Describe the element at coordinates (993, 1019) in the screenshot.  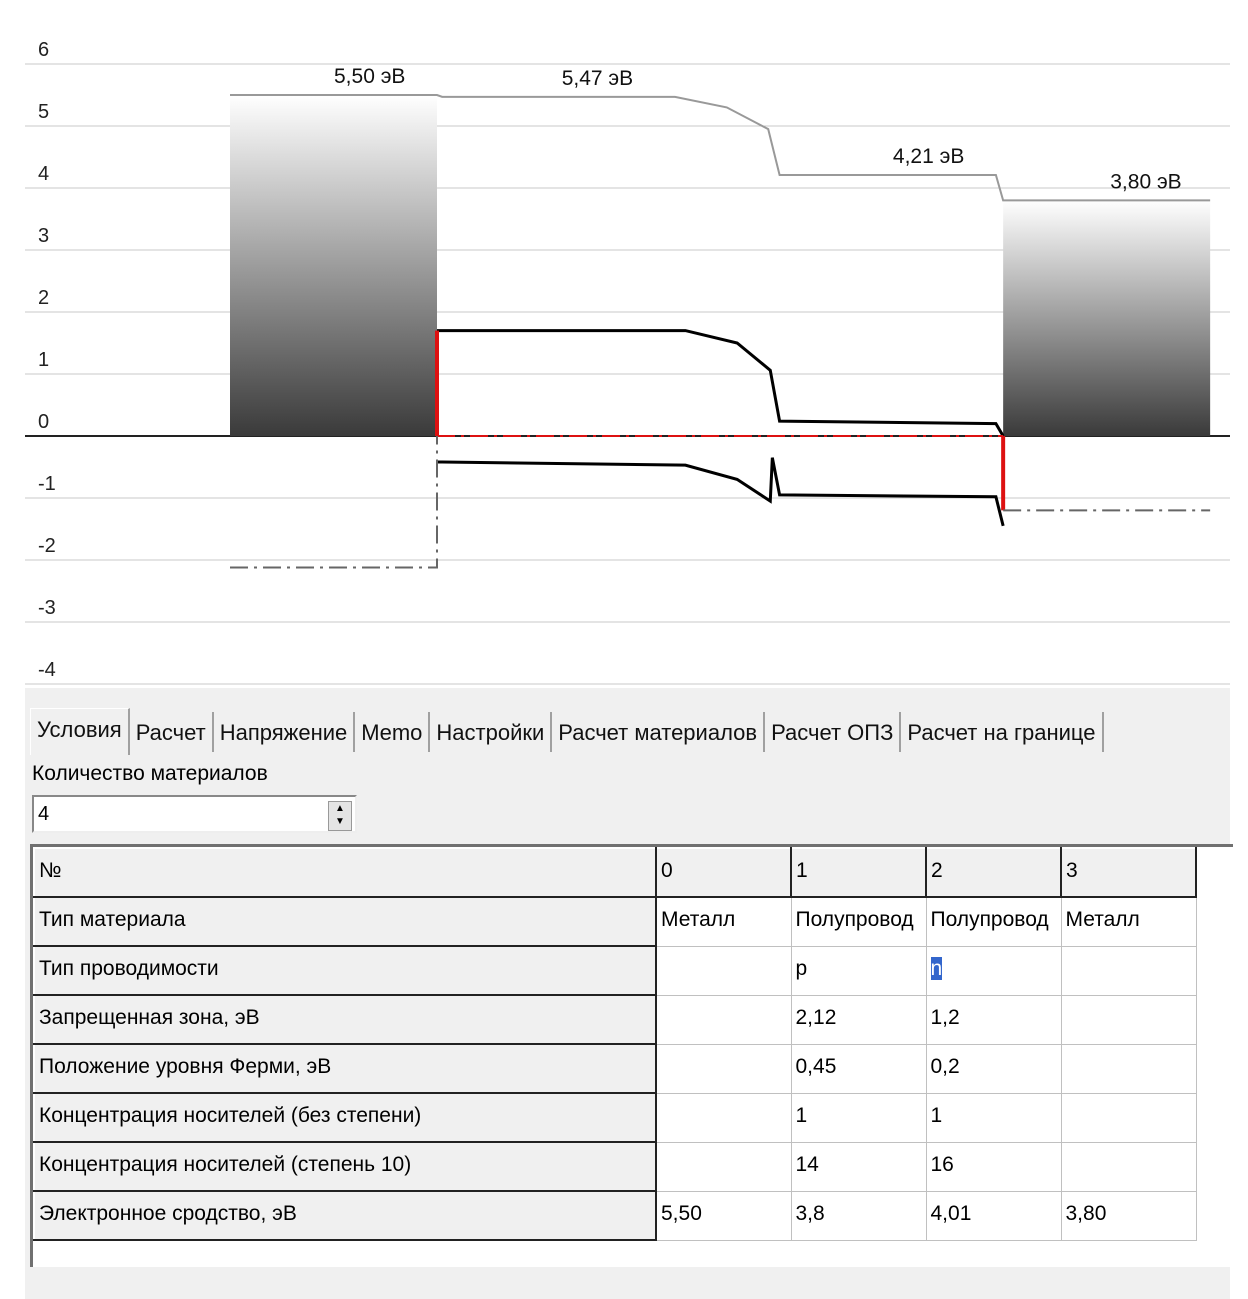
I see `grid-cell: 1,2` at that location.